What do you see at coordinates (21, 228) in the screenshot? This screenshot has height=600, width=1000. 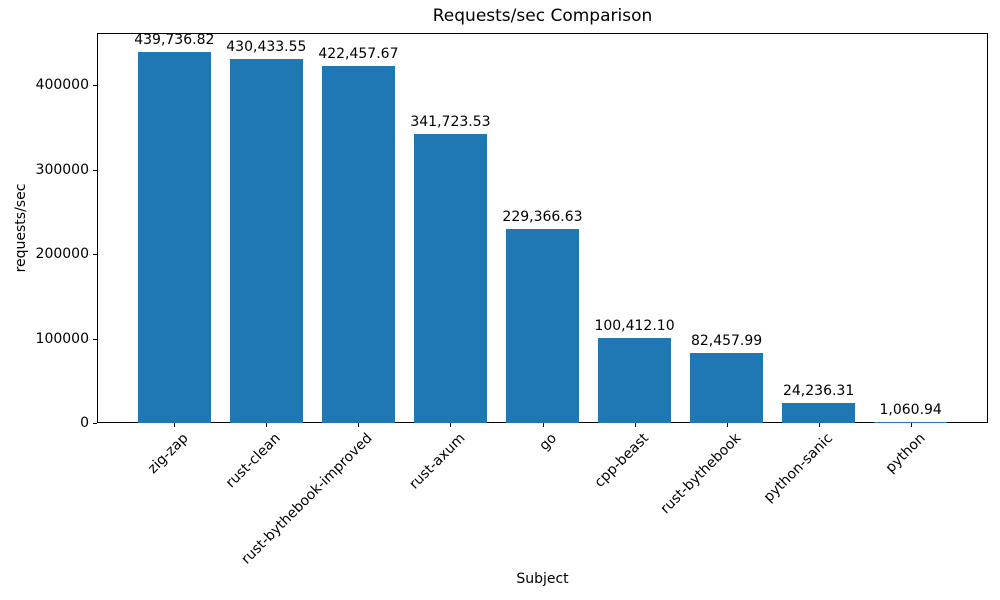 I see `y-axis-label: requests/sec` at bounding box center [21, 228].